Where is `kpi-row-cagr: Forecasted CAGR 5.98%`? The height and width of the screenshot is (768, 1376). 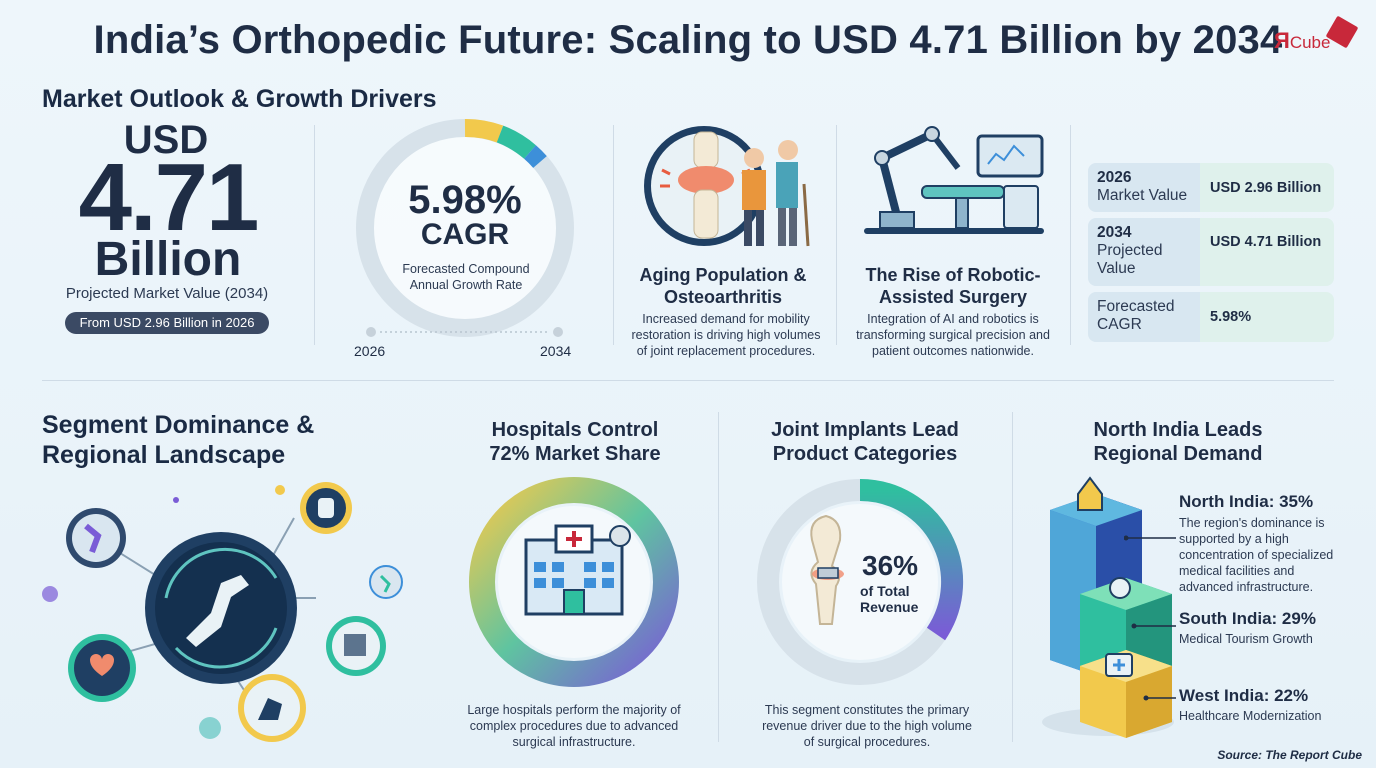 kpi-row-cagr: Forecasted CAGR 5.98% is located at coordinates (1211, 317).